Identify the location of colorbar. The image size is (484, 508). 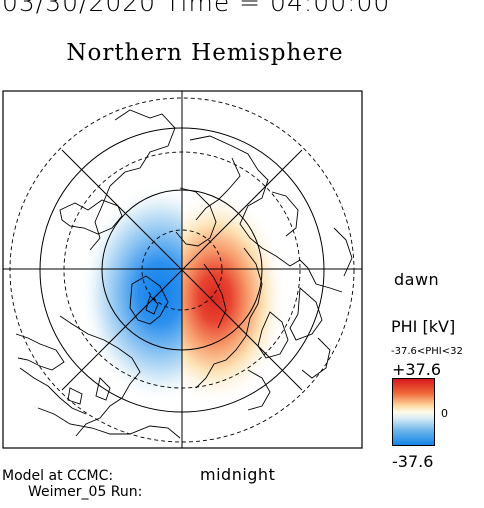
(413, 412).